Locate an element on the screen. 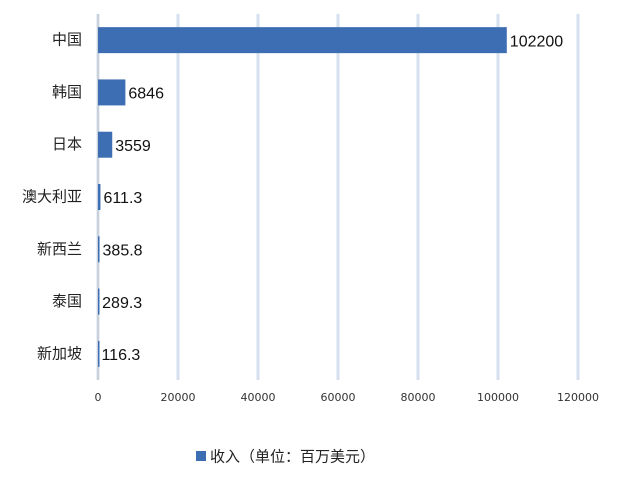  value-label: 116.3 is located at coordinates (120, 355).